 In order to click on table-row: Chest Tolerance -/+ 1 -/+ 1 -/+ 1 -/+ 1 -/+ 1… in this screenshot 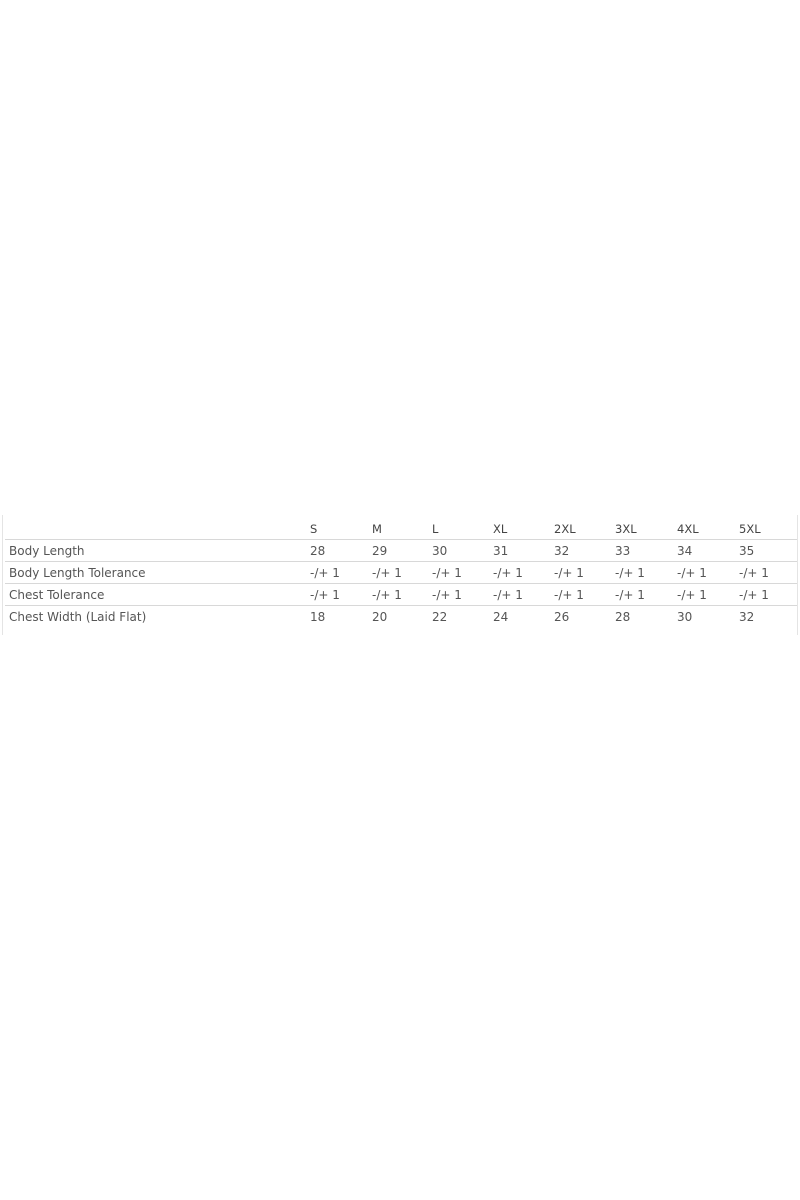, I will do `click(401, 594)`.